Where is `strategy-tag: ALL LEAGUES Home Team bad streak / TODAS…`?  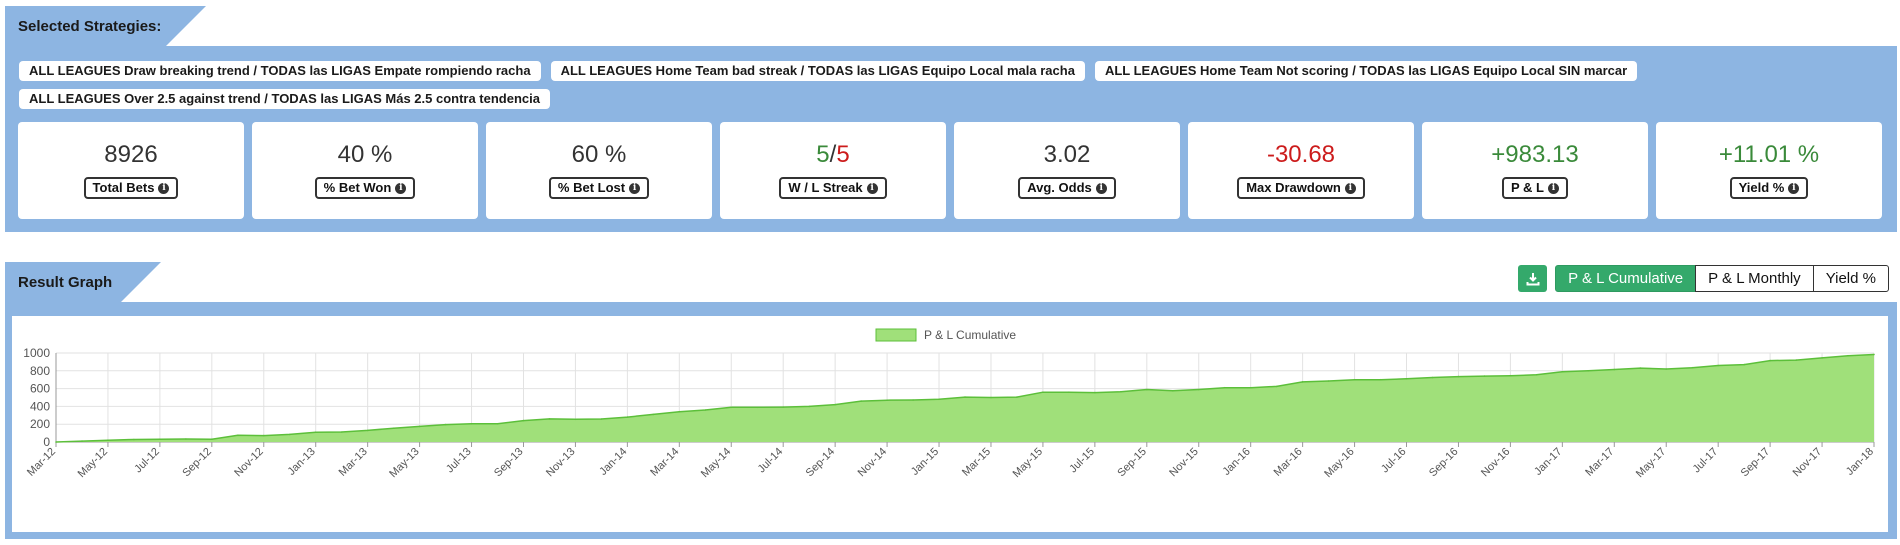 strategy-tag: ALL LEAGUES Home Team bad streak / TODAS… is located at coordinates (817, 71).